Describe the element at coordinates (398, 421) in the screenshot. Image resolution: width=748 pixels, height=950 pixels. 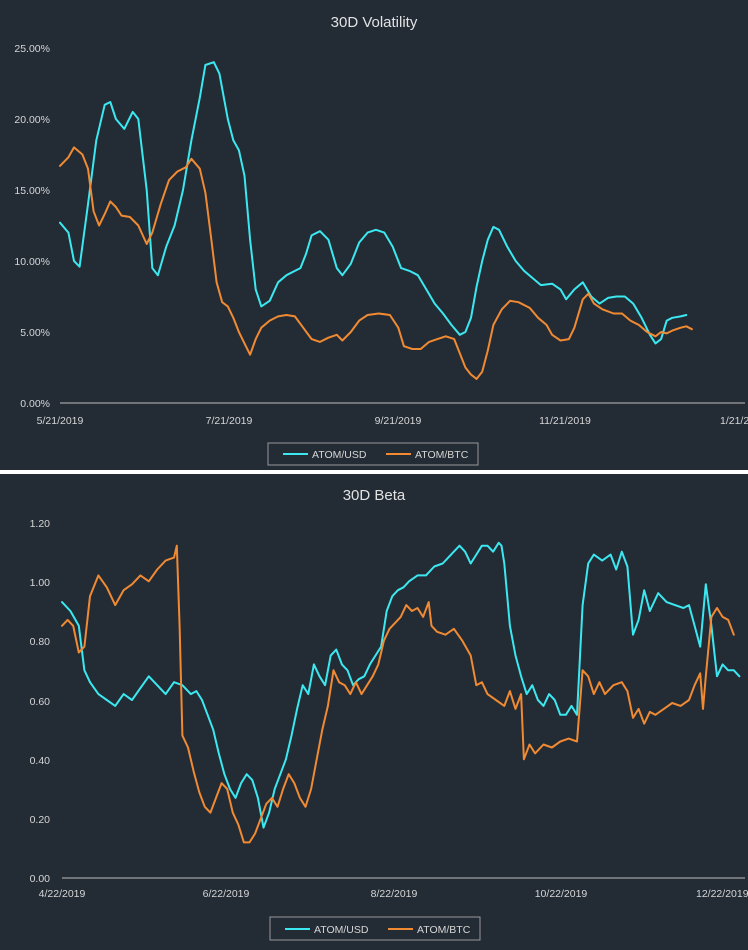
I see `x-tick-label: 9/21/2019` at that location.